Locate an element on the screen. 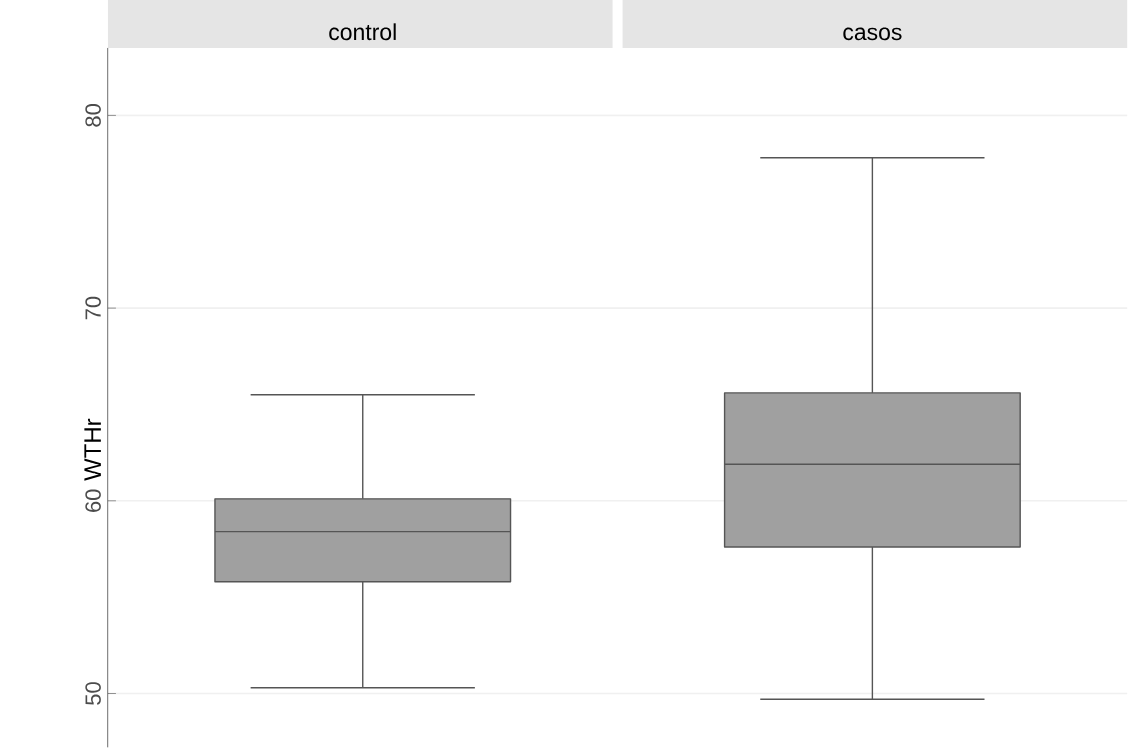  x-tick-label: control is located at coordinates (362, 32).